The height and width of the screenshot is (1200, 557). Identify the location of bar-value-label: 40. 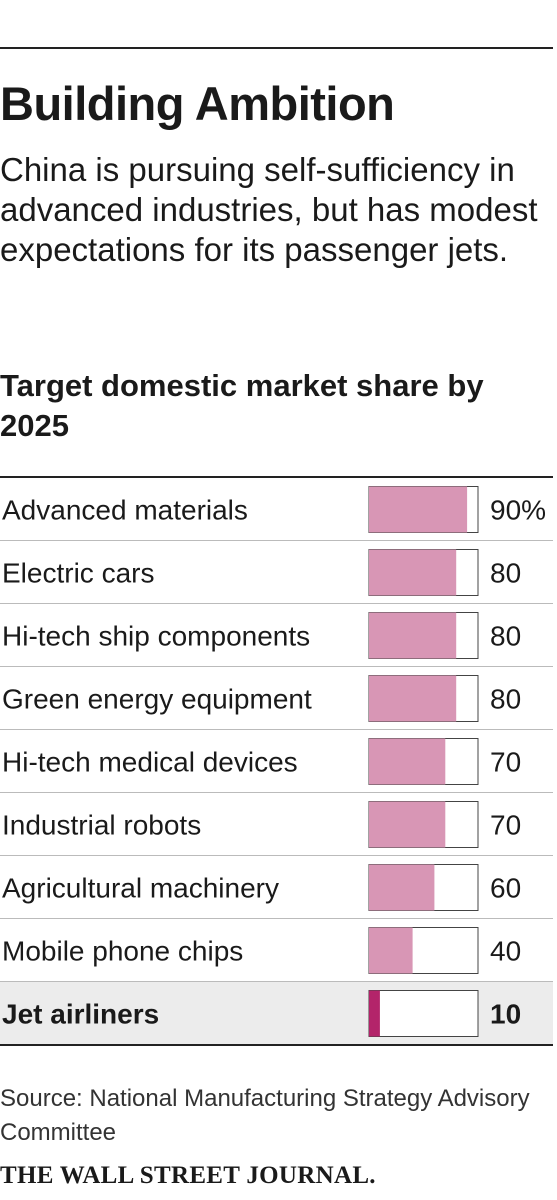
(505, 951).